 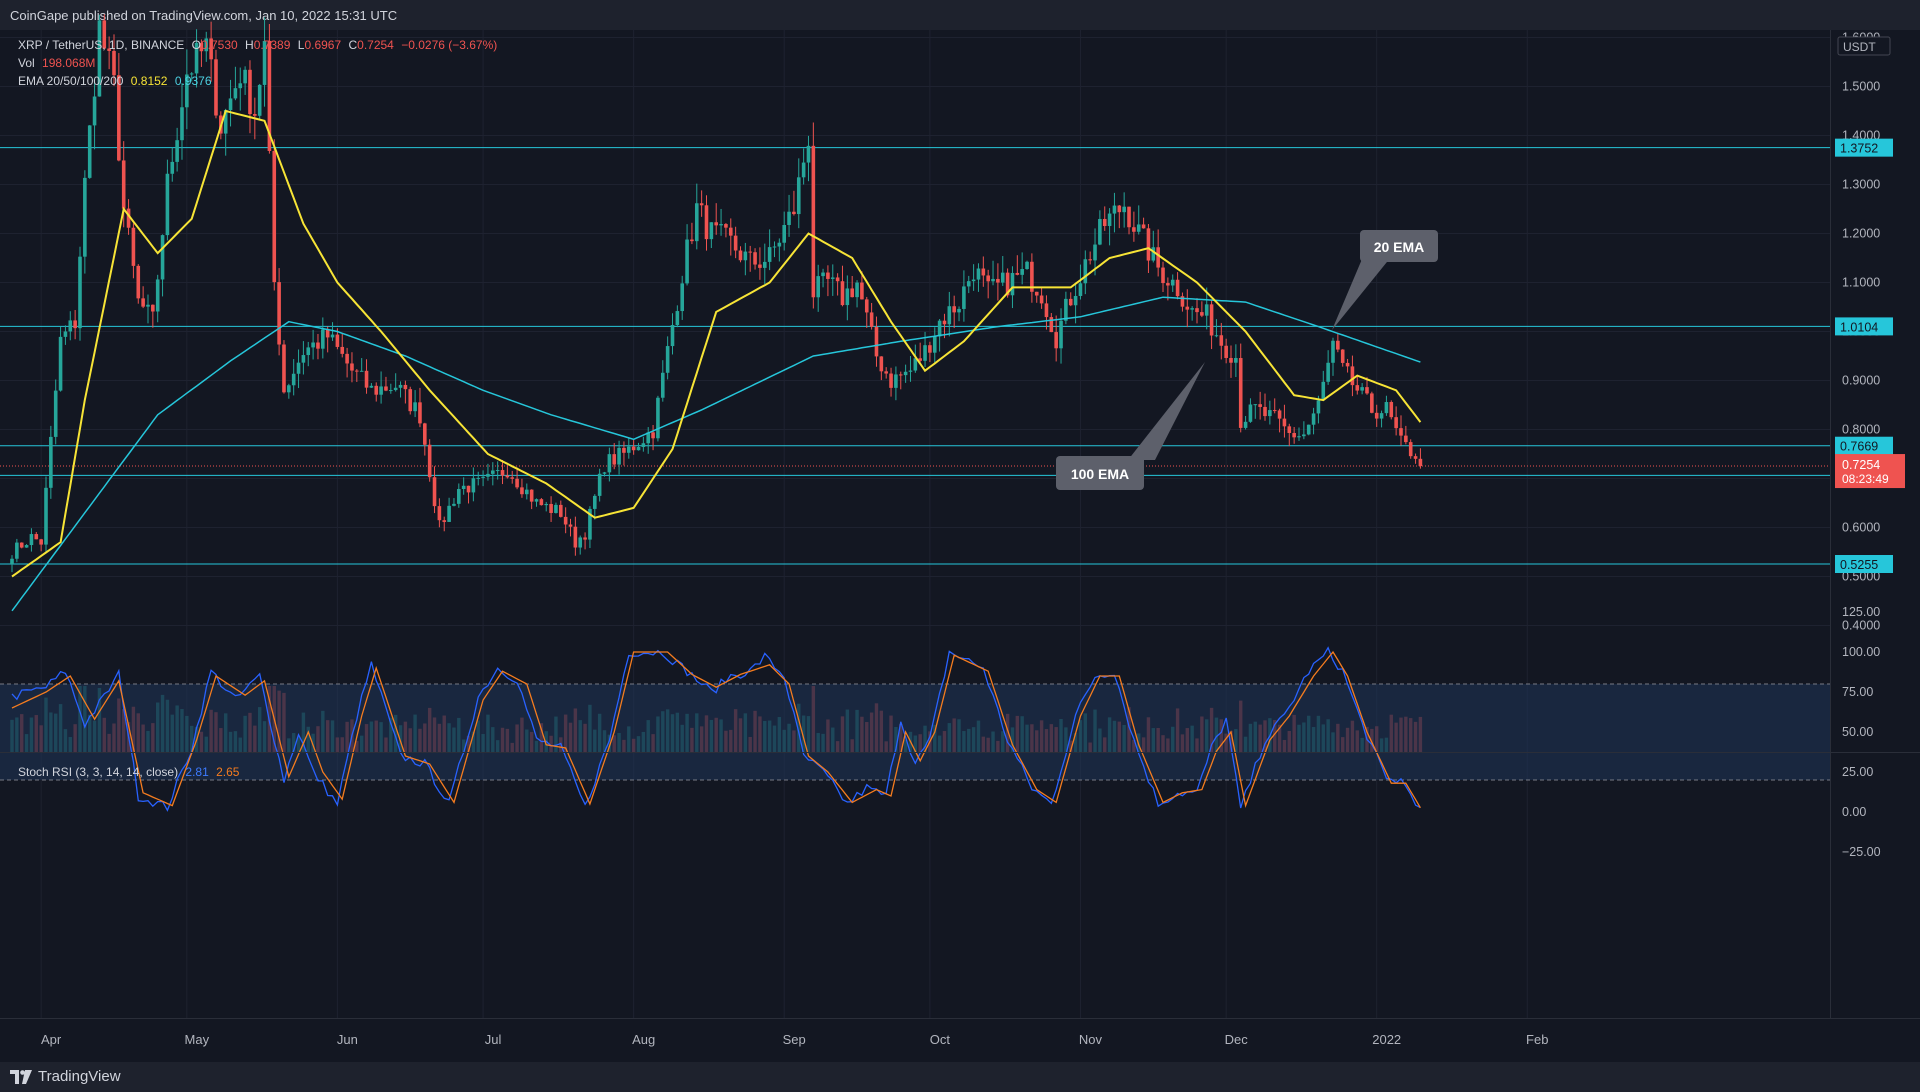 I want to click on volume-value: 198.068M, so click(x=69, y=63).